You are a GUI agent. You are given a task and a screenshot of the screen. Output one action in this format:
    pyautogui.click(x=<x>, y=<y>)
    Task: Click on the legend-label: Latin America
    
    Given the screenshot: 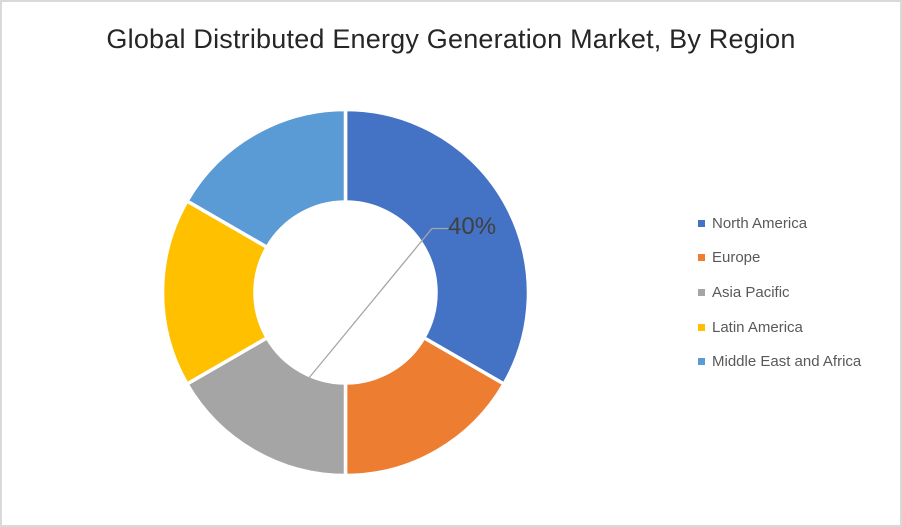 What is the action you would take?
    pyautogui.click(x=757, y=327)
    